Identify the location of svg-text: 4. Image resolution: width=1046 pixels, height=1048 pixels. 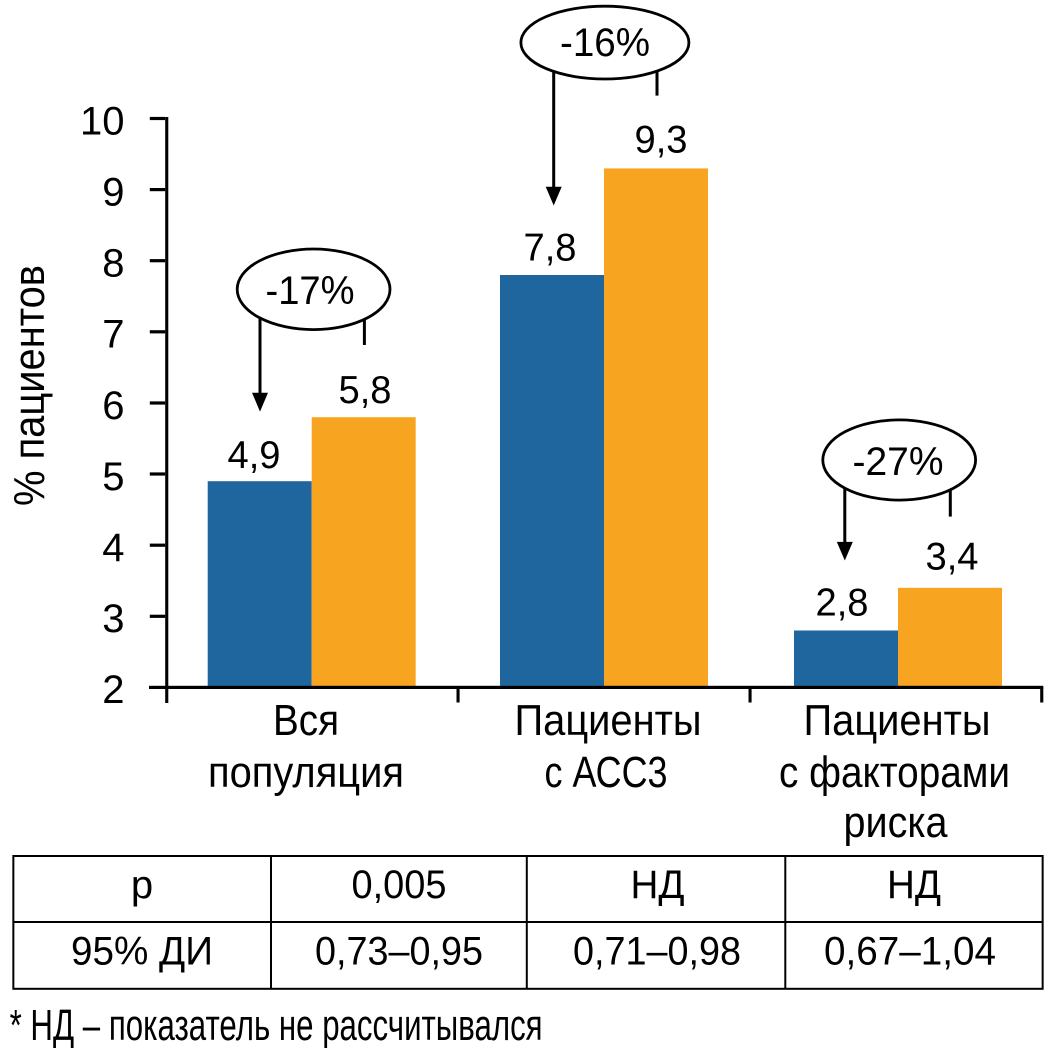
(113, 548).